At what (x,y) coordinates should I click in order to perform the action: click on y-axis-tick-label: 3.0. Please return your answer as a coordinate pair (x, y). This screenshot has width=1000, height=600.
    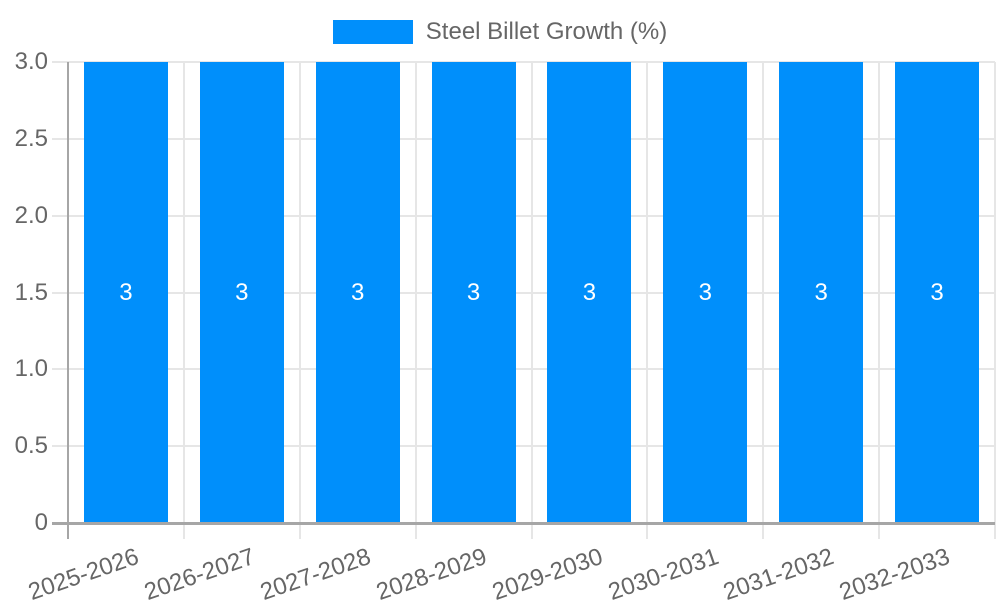
    Looking at the image, I should click on (31, 61).